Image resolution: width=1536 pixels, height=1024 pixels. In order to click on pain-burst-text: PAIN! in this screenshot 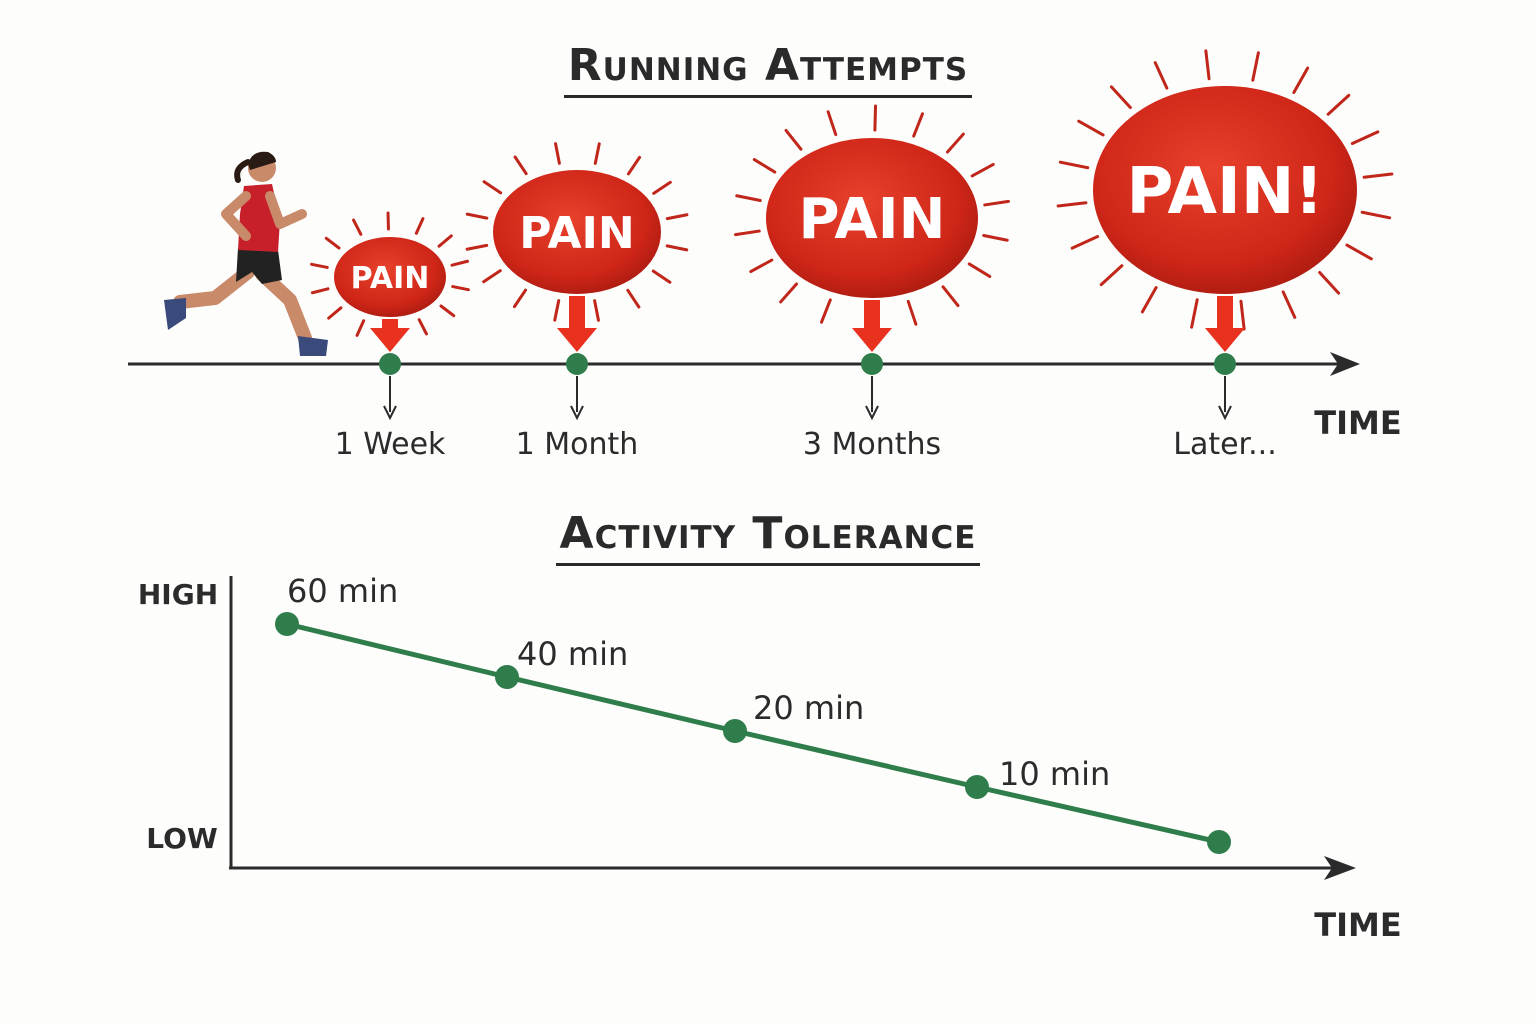, I will do `click(1224, 192)`.